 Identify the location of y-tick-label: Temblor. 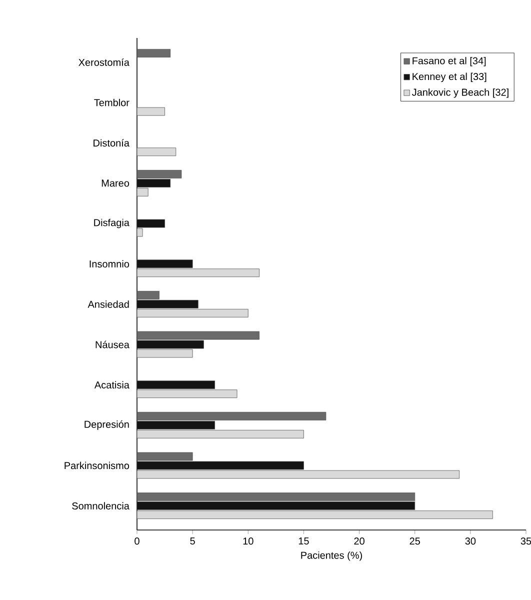
(112, 102).